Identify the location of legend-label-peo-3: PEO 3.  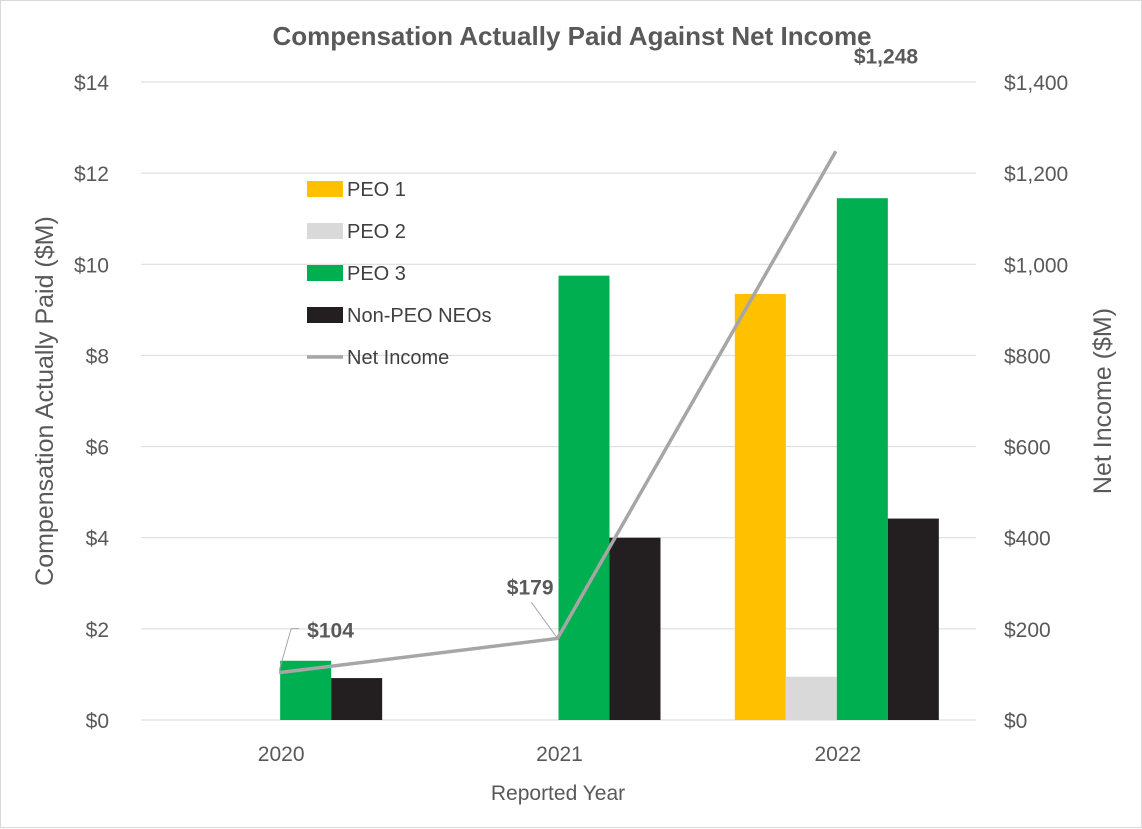
(376, 274).